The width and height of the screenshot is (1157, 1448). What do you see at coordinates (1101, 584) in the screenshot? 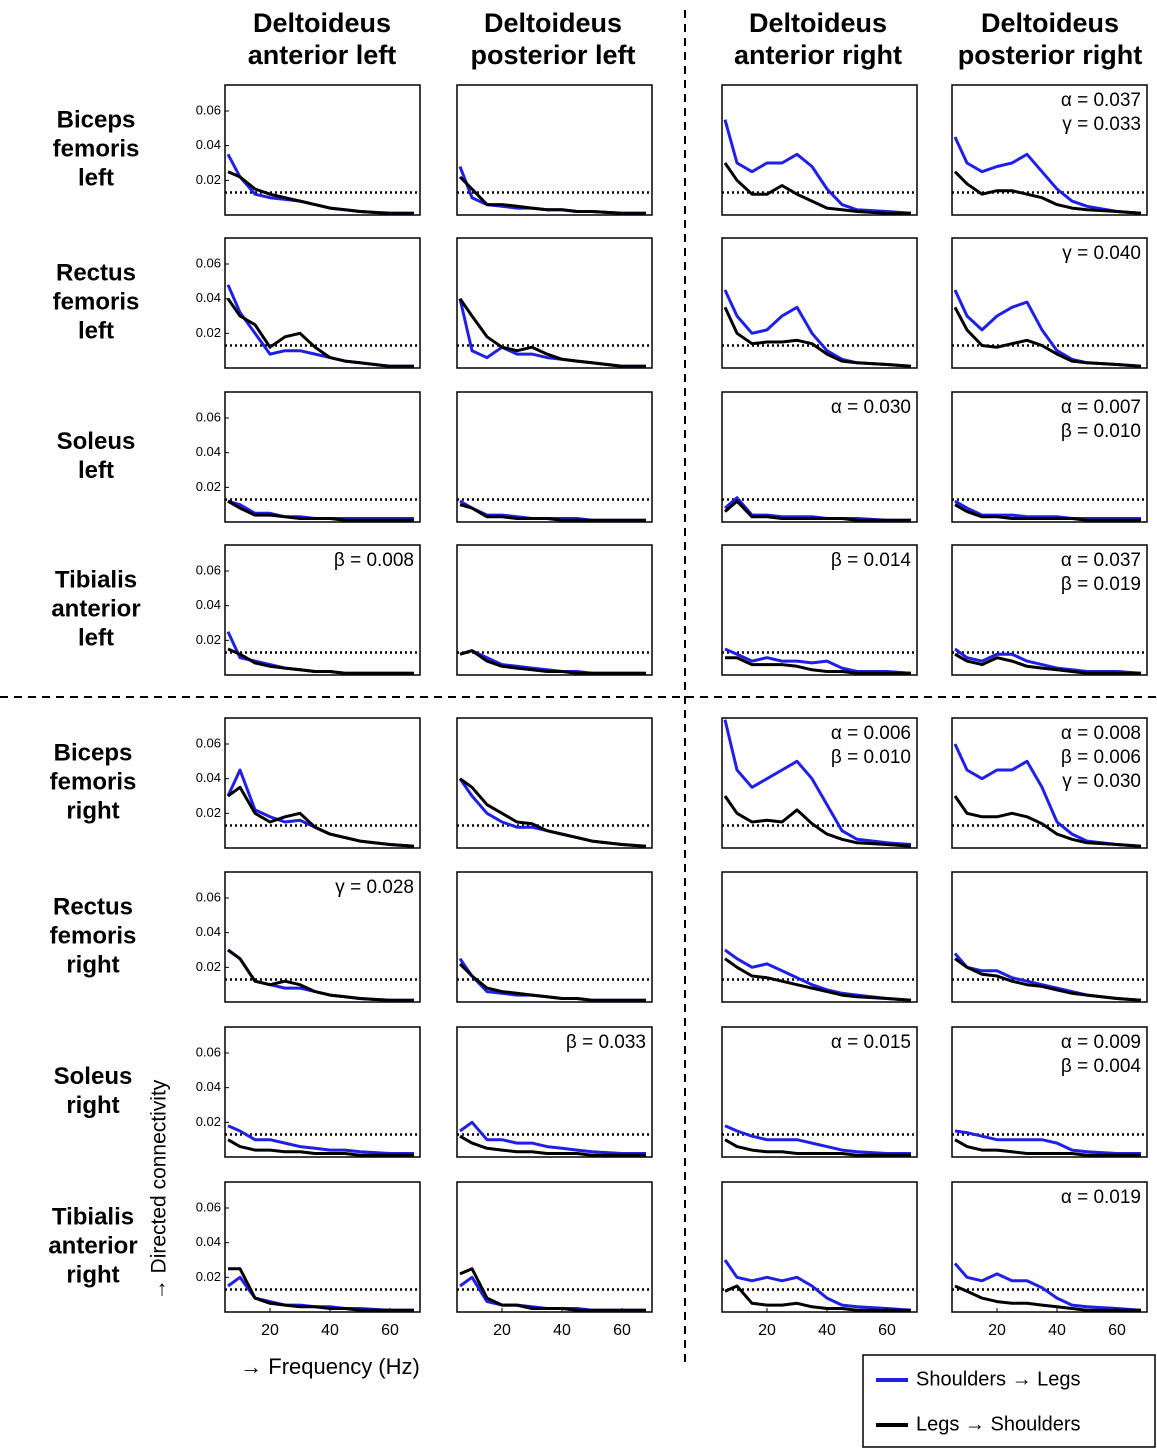
I see `annotation: β = 0.019` at bounding box center [1101, 584].